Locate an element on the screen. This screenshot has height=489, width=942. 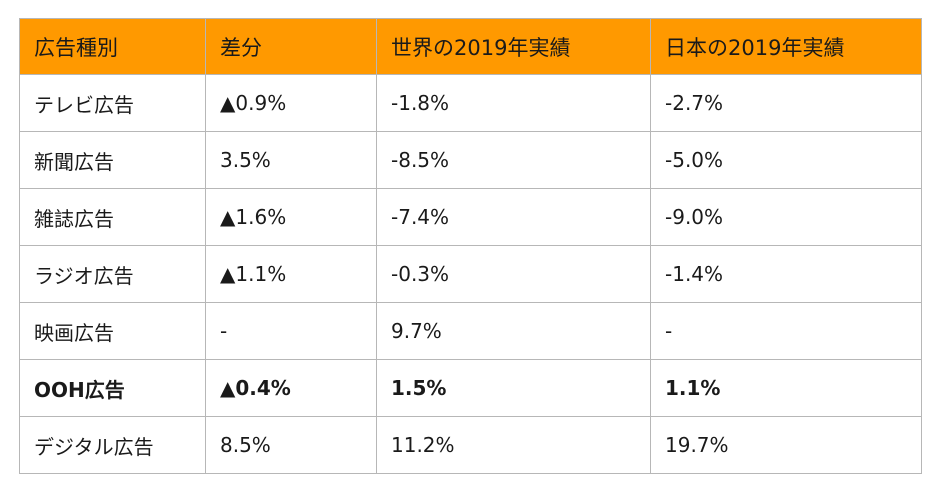
table-row: 映画広告 - 9.7% - is located at coordinates (470, 331).